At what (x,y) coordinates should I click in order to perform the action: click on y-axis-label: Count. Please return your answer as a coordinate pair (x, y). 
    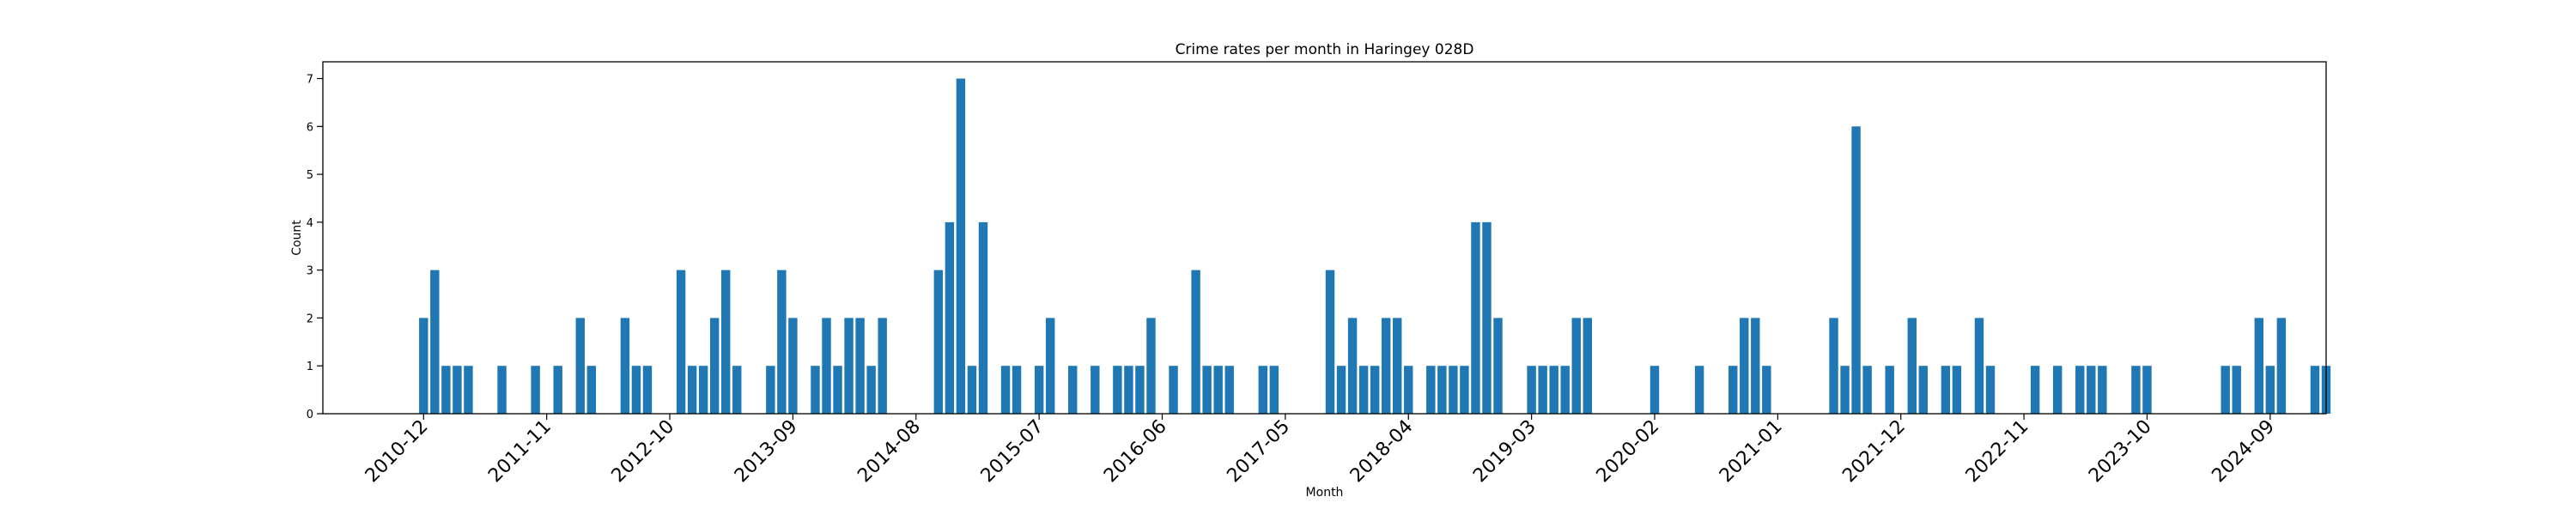
    Looking at the image, I should click on (297, 238).